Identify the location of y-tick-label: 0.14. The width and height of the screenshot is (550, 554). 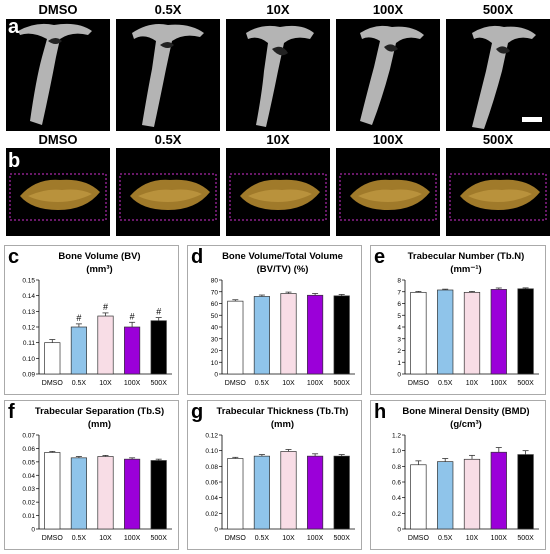
(28, 296).